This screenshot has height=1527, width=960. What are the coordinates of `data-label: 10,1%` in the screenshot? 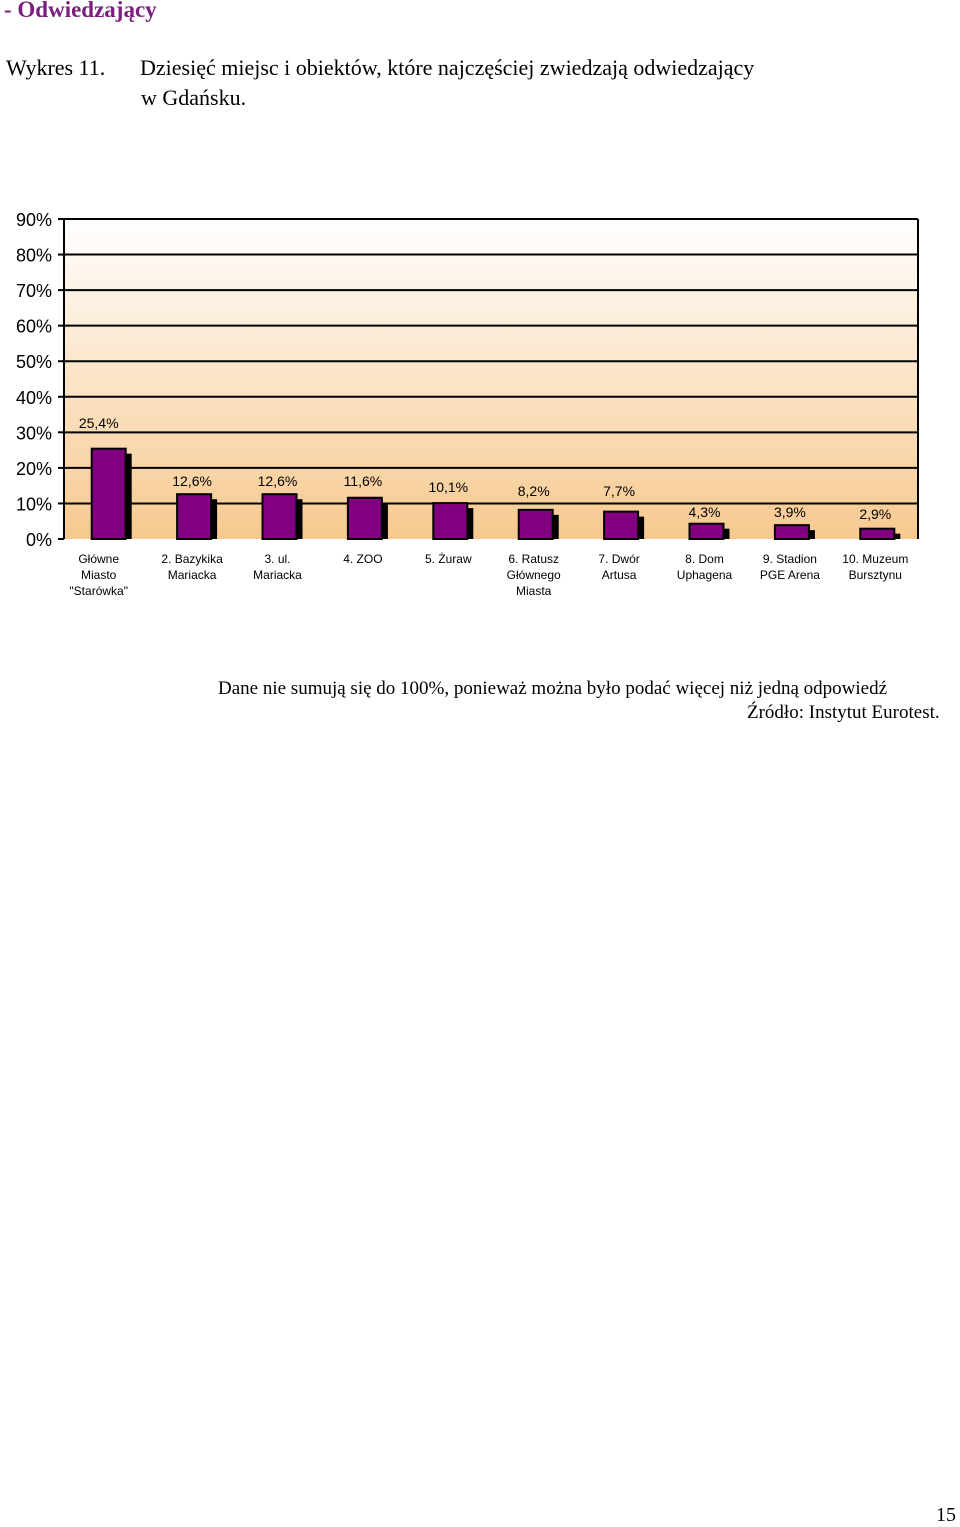 It's located at (448, 487).